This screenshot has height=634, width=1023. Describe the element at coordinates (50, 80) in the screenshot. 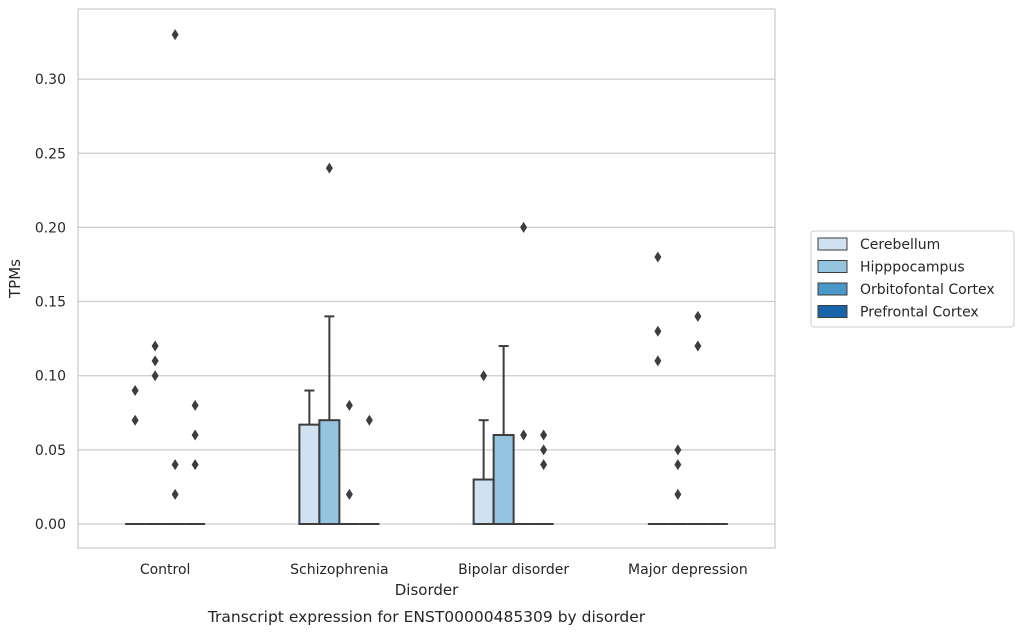

I see `y-tick-label: 0.30` at that location.